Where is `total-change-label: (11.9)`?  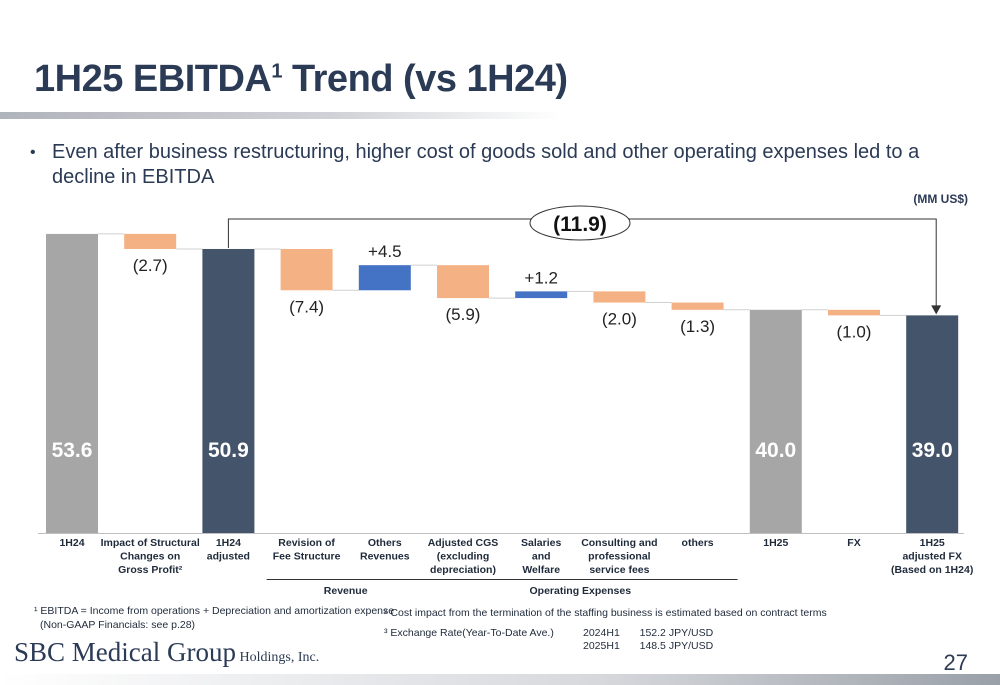
total-change-label: (11.9) is located at coordinates (580, 224).